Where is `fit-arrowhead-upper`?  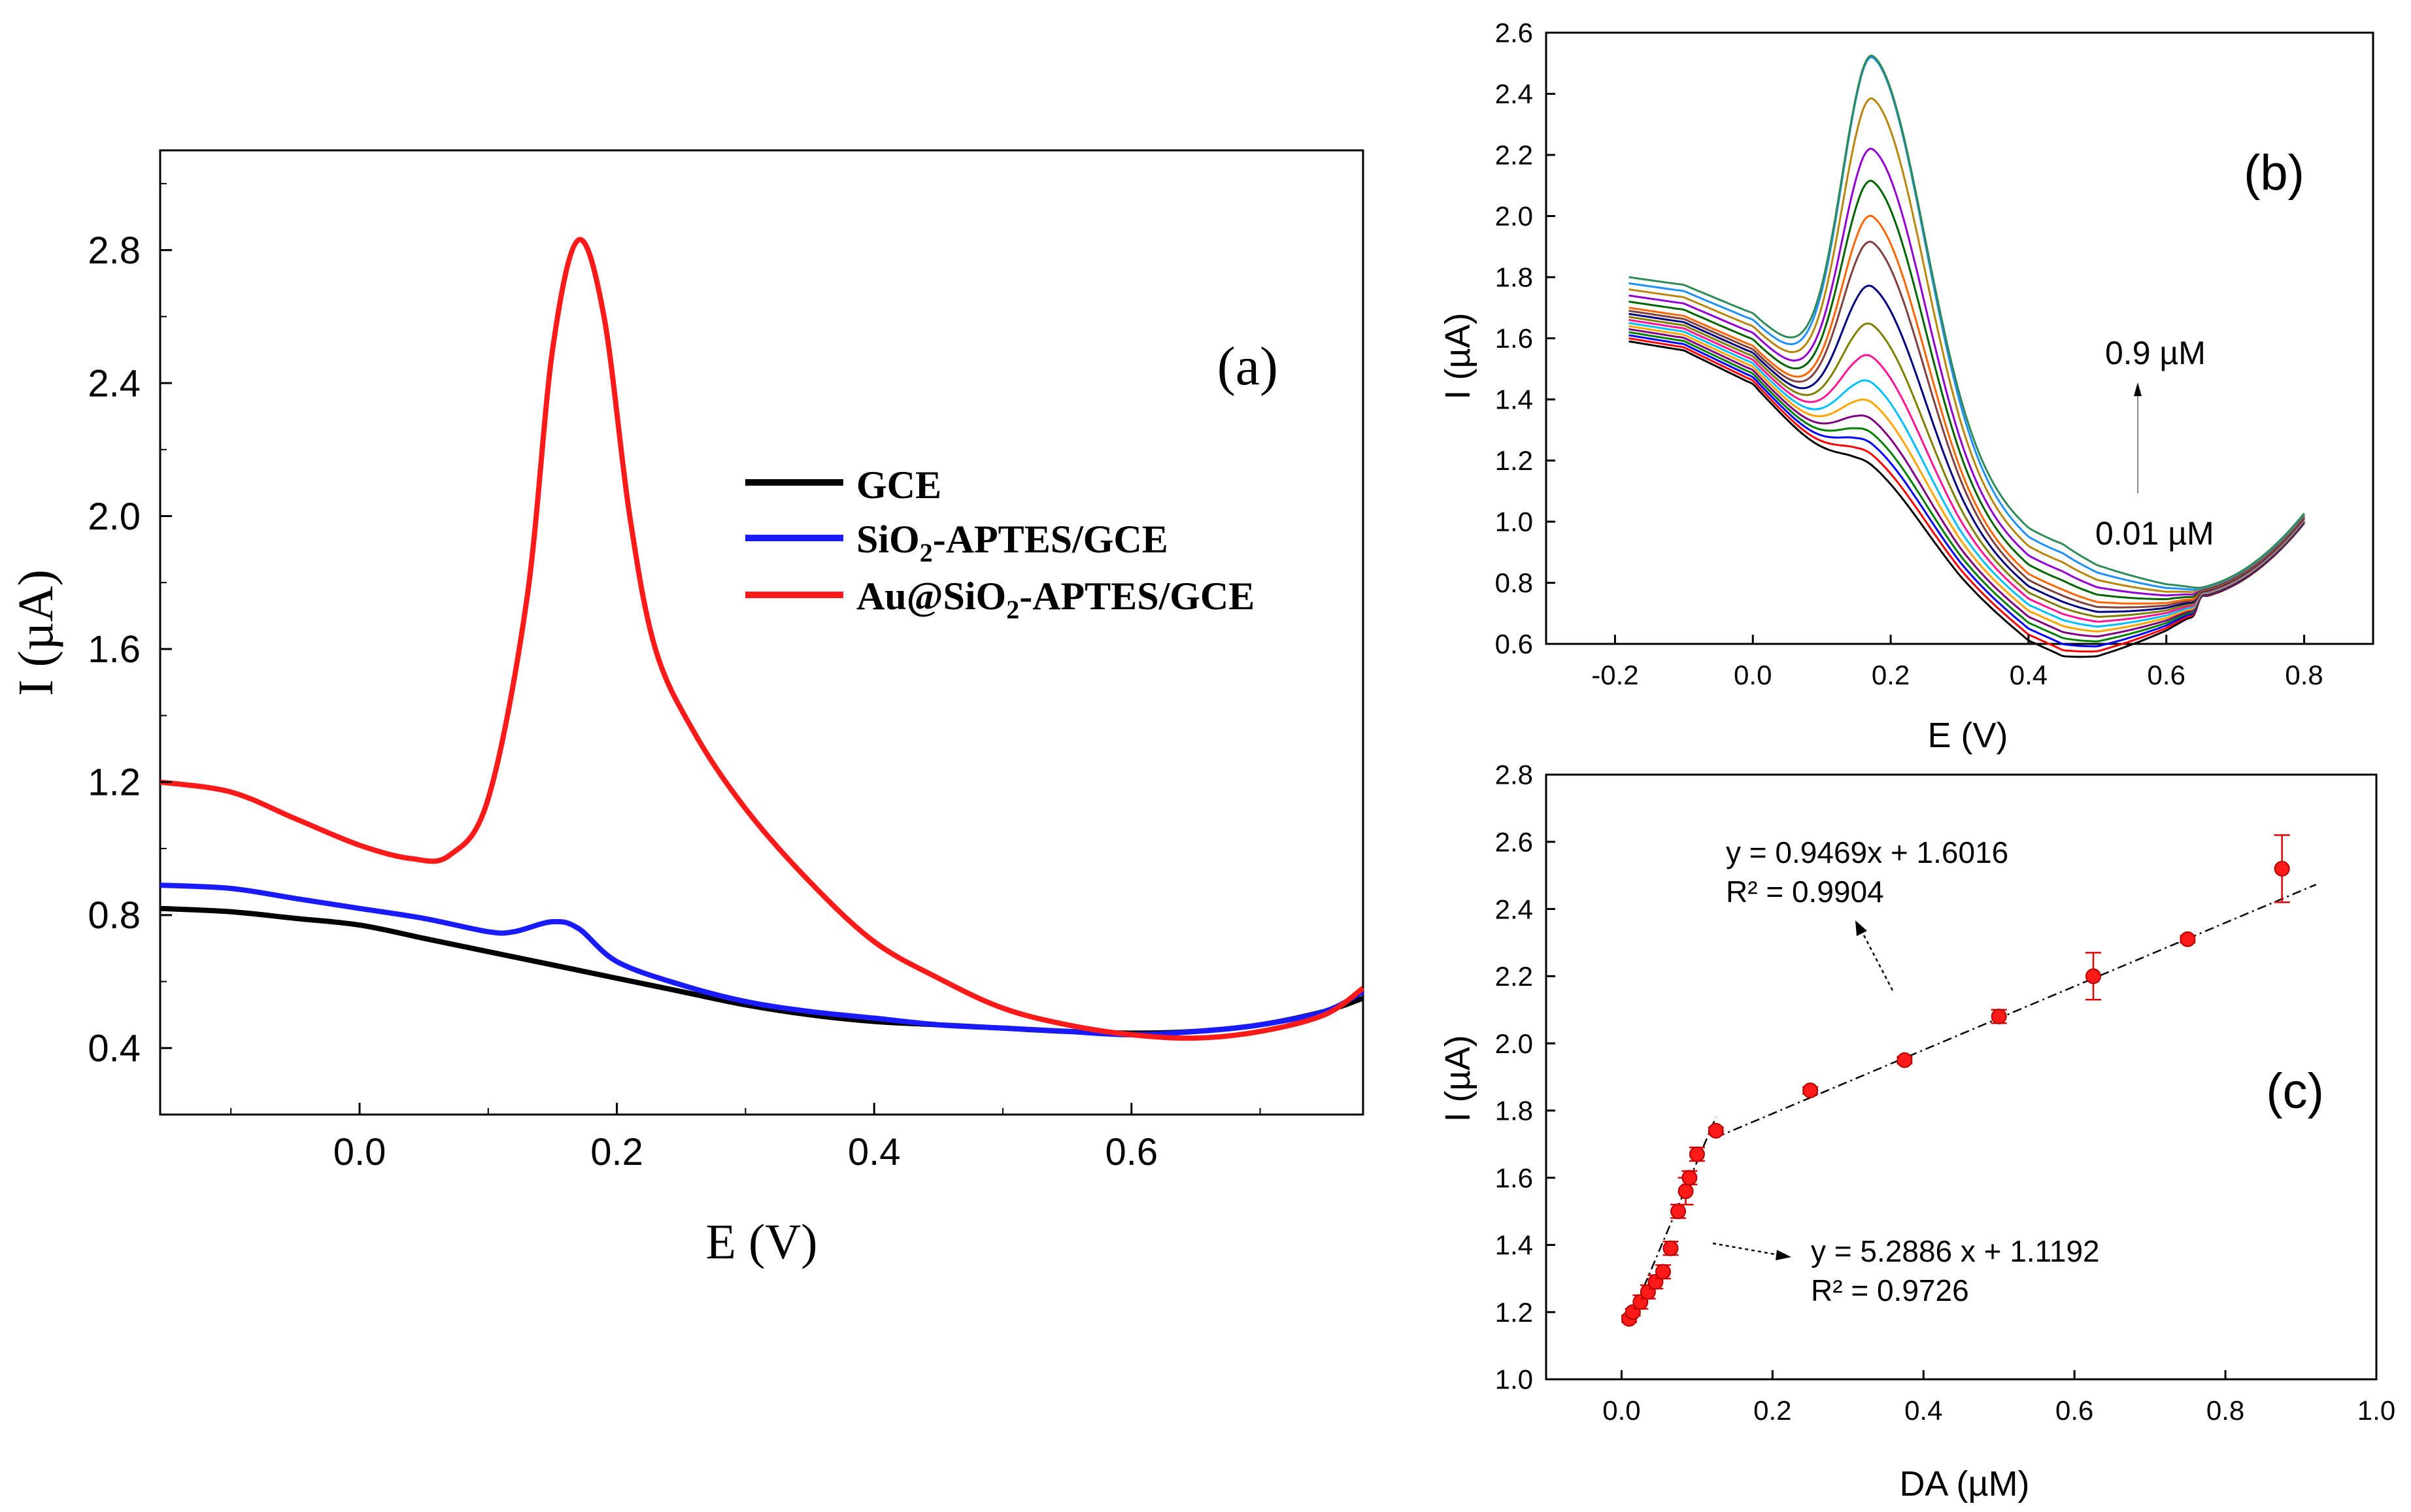 fit-arrowhead-upper is located at coordinates (1861, 928).